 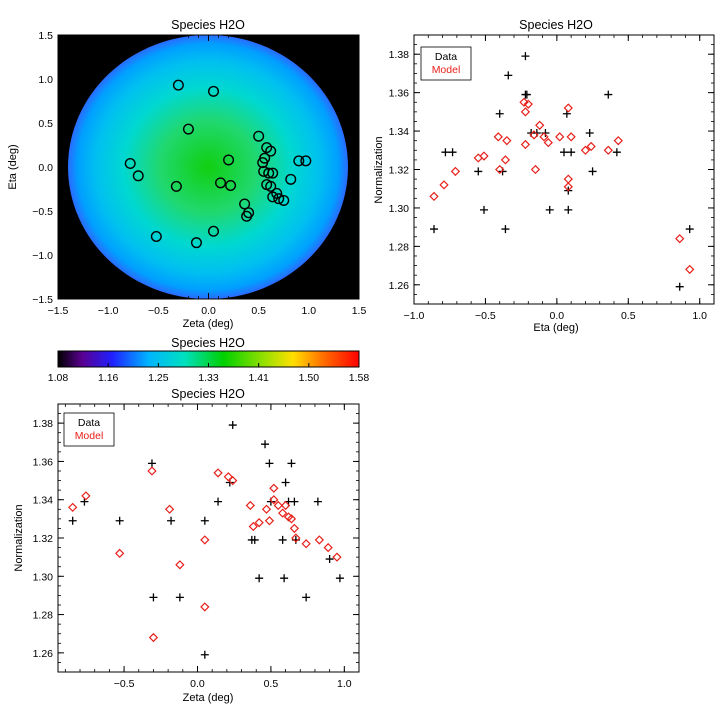 What do you see at coordinates (45, 124) in the screenshot?
I see `map-y-tick-label: 0.5` at bounding box center [45, 124].